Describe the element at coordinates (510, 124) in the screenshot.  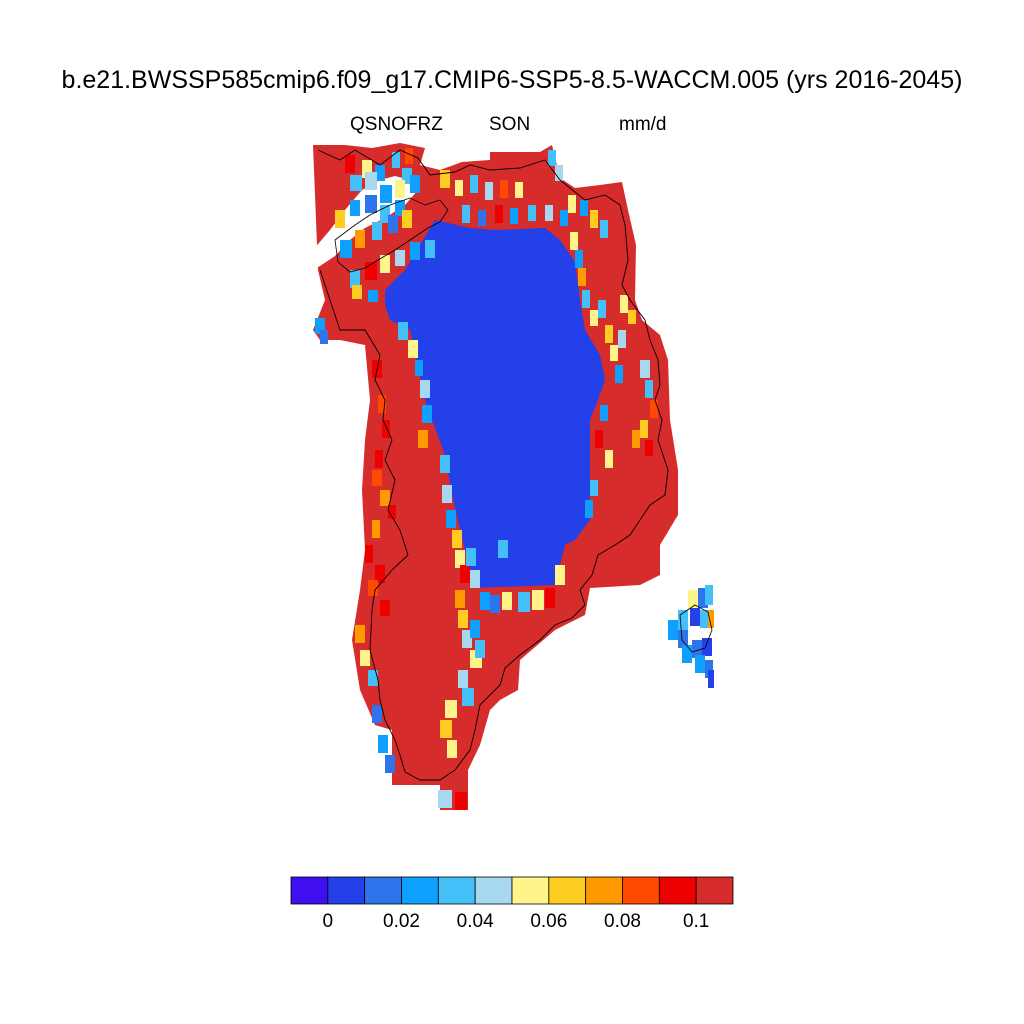
I see `season-label: SON` at that location.